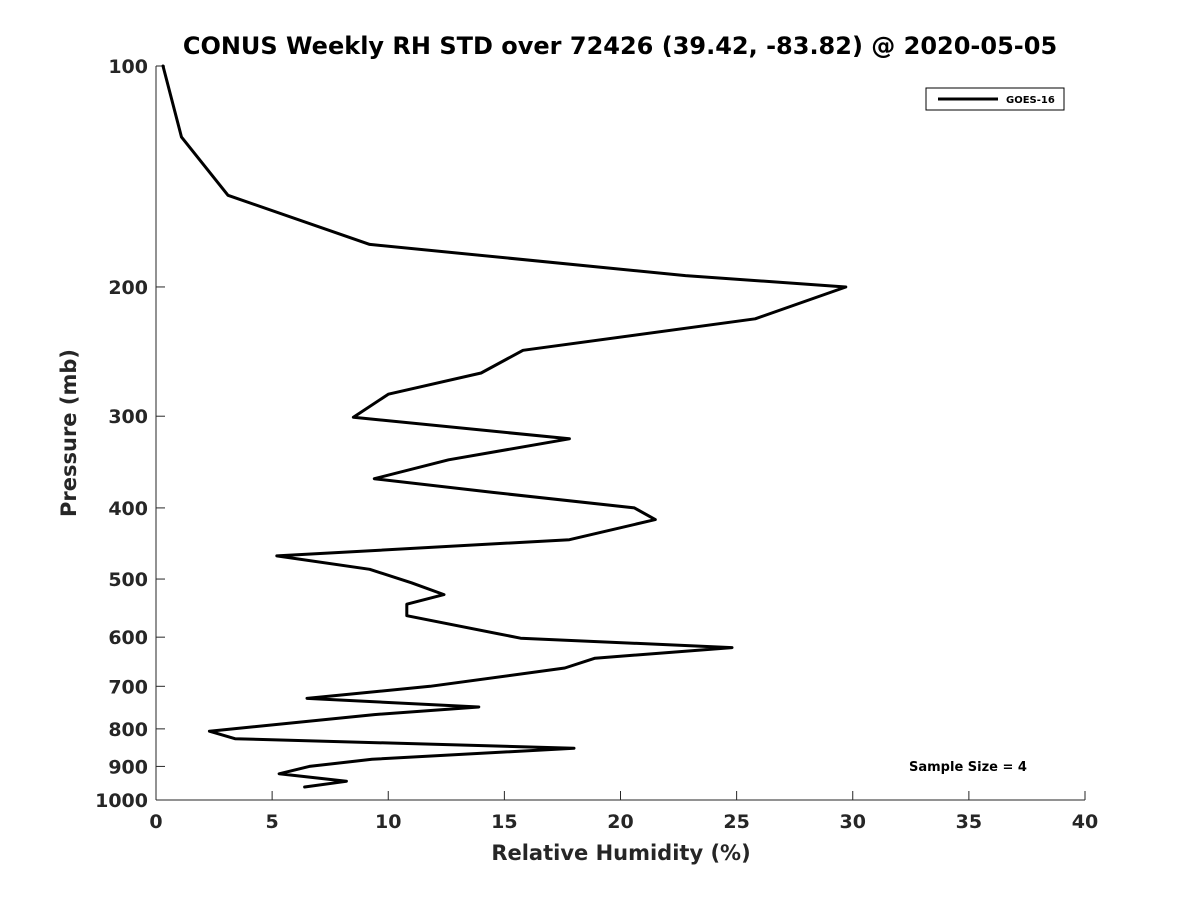 The height and width of the screenshot is (900, 1200). What do you see at coordinates (128, 730) in the screenshot?
I see `y-tick-label-800: 800` at bounding box center [128, 730].